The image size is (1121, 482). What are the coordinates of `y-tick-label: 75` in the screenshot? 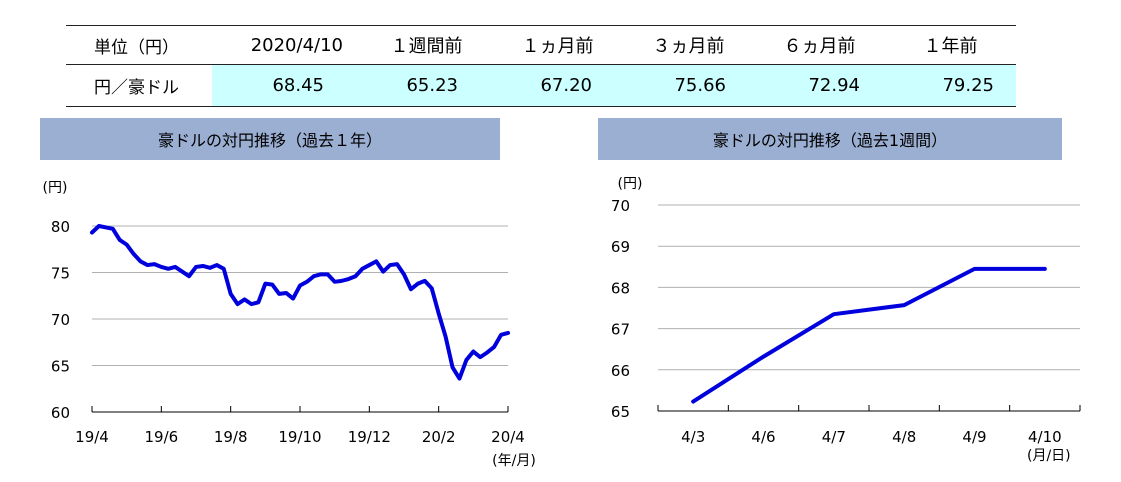 It's located at (60, 274).